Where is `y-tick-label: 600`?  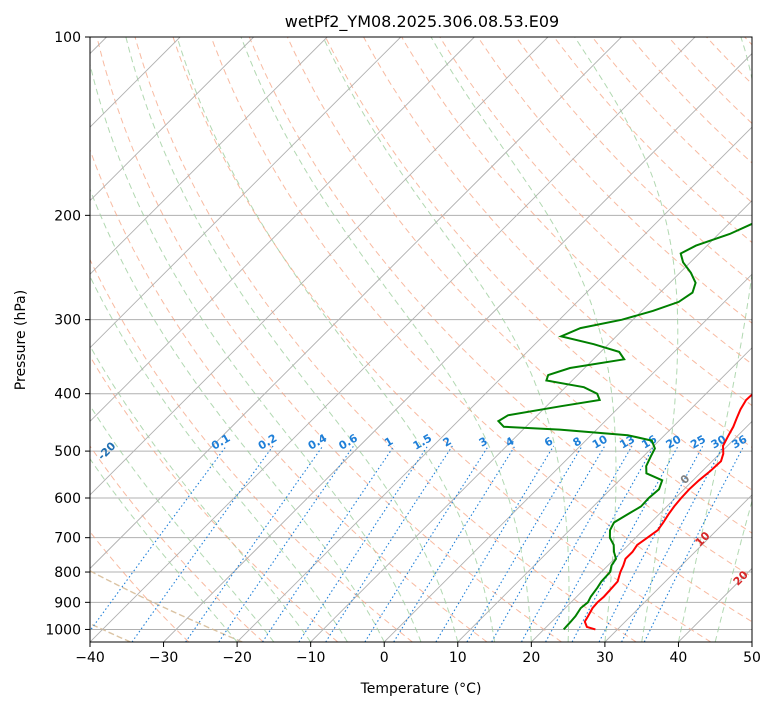
y-tick-label: 600 is located at coordinates (67, 499).